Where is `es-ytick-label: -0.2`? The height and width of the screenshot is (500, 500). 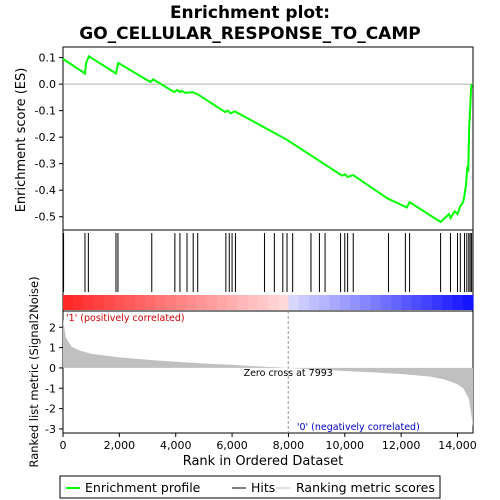
es-ytick-label: -0.2 is located at coordinates (45, 137).